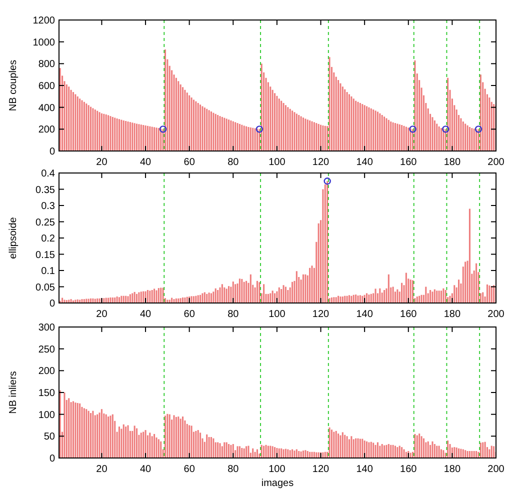  I want to click on y-tick-label: 150, so click(47, 393).